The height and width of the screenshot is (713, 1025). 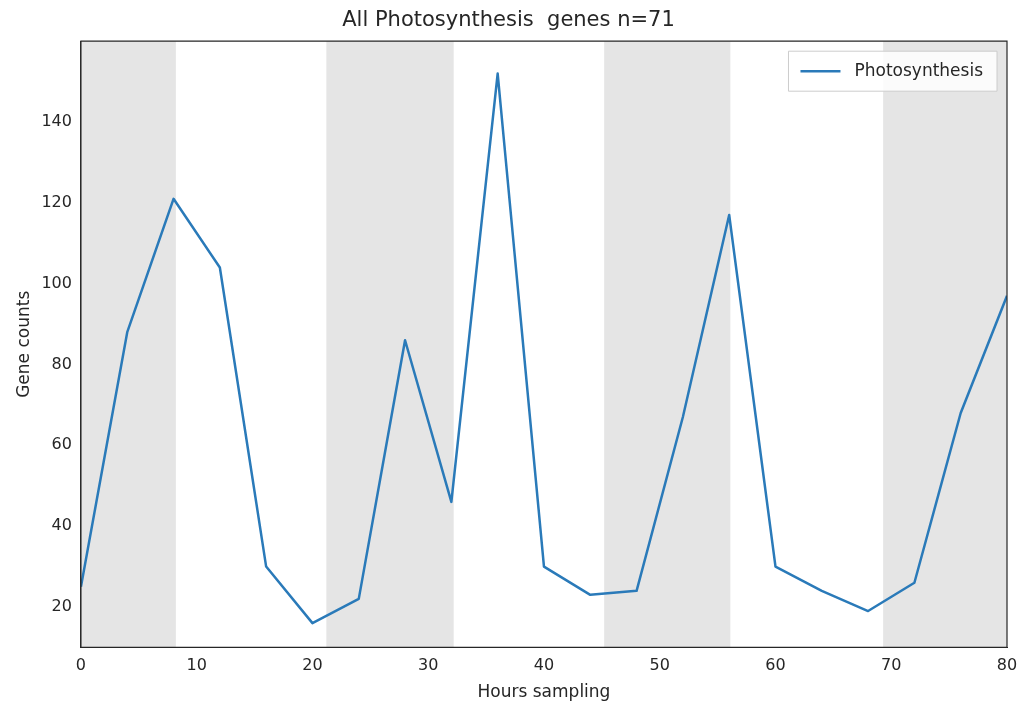 What do you see at coordinates (196, 665) in the screenshot?
I see `x-tick-label: 10` at bounding box center [196, 665].